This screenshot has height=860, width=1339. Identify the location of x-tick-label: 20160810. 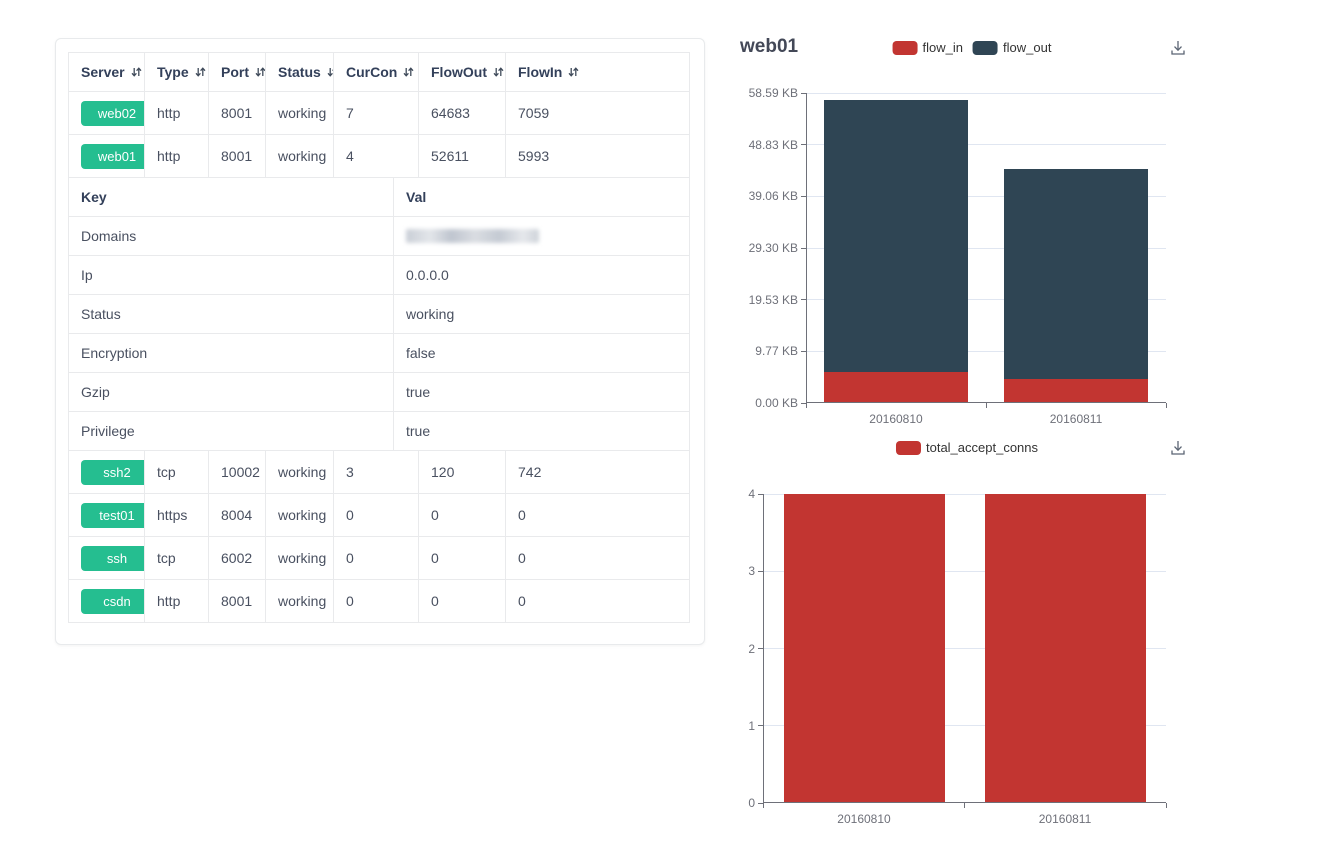
(896, 419).